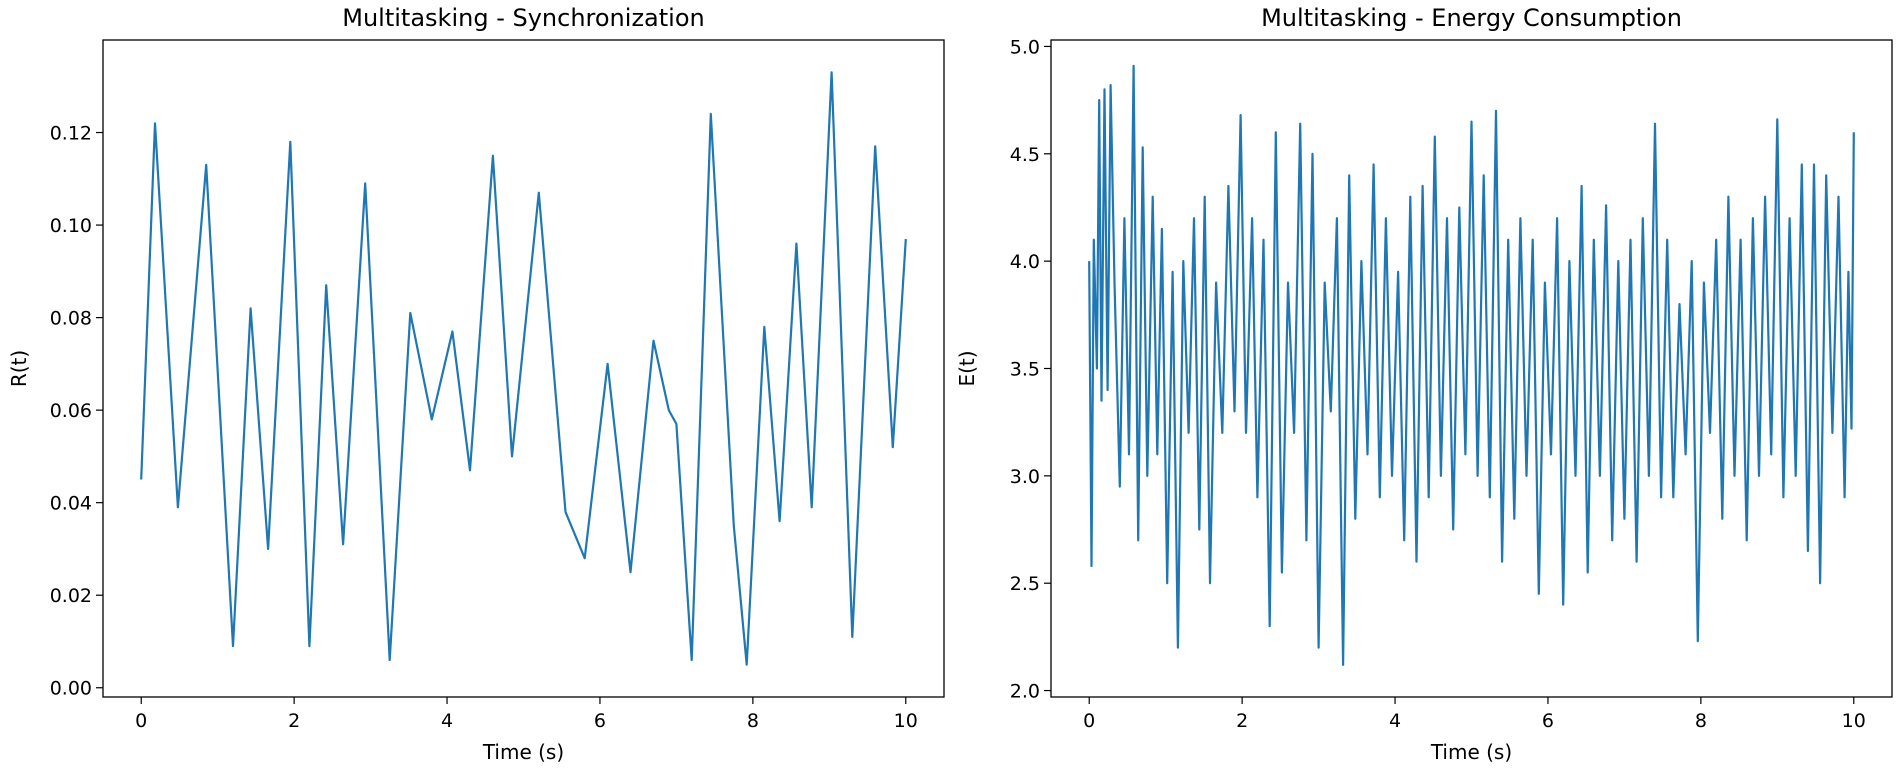 Image resolution: width=1901 pixels, height=769 pixels. What do you see at coordinates (71, 596) in the screenshot?
I see `y-tick-label: 0.02` at bounding box center [71, 596].